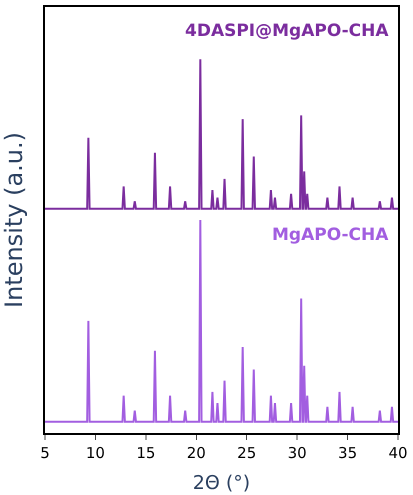 The height and width of the screenshot is (495, 413). What do you see at coordinates (398, 453) in the screenshot?
I see `x-tick-label: 40` at bounding box center [398, 453].